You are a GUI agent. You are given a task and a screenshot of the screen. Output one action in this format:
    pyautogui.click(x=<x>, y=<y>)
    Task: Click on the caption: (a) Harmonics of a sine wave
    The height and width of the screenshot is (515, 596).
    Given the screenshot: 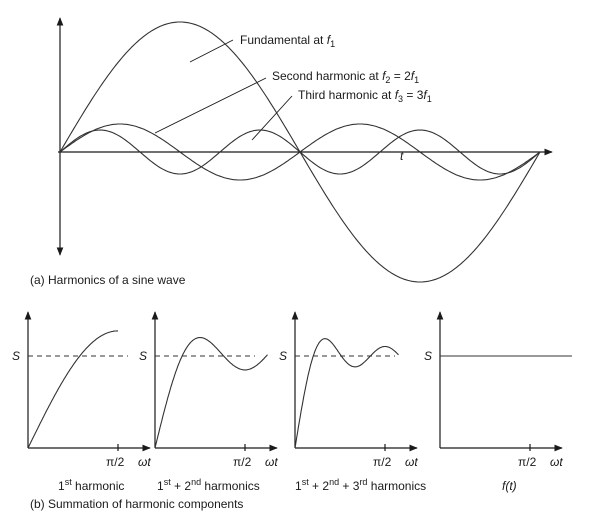 What is the action you would take?
    pyautogui.click(x=108, y=280)
    